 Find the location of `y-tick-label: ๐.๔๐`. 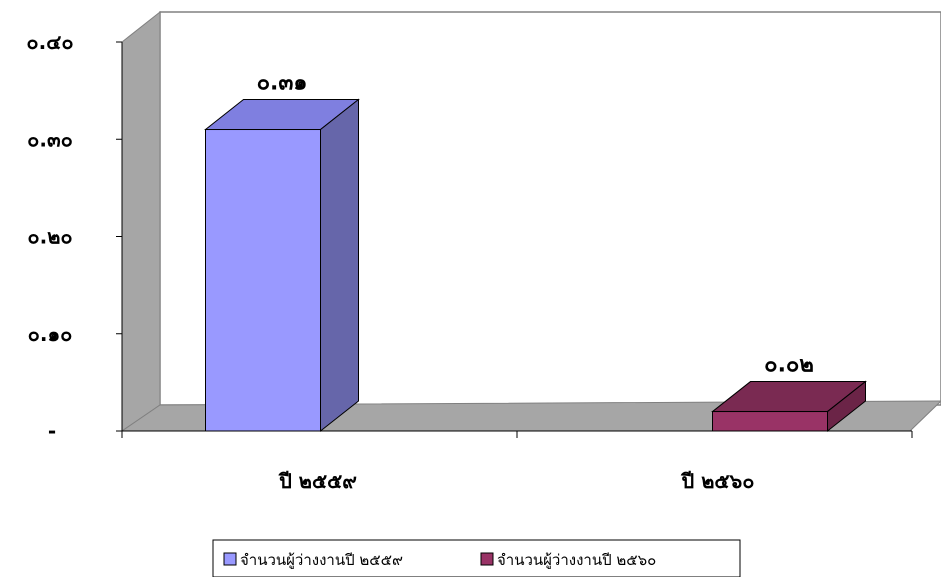

y-tick-label: ๐.๔๐ is located at coordinates (49, 42).